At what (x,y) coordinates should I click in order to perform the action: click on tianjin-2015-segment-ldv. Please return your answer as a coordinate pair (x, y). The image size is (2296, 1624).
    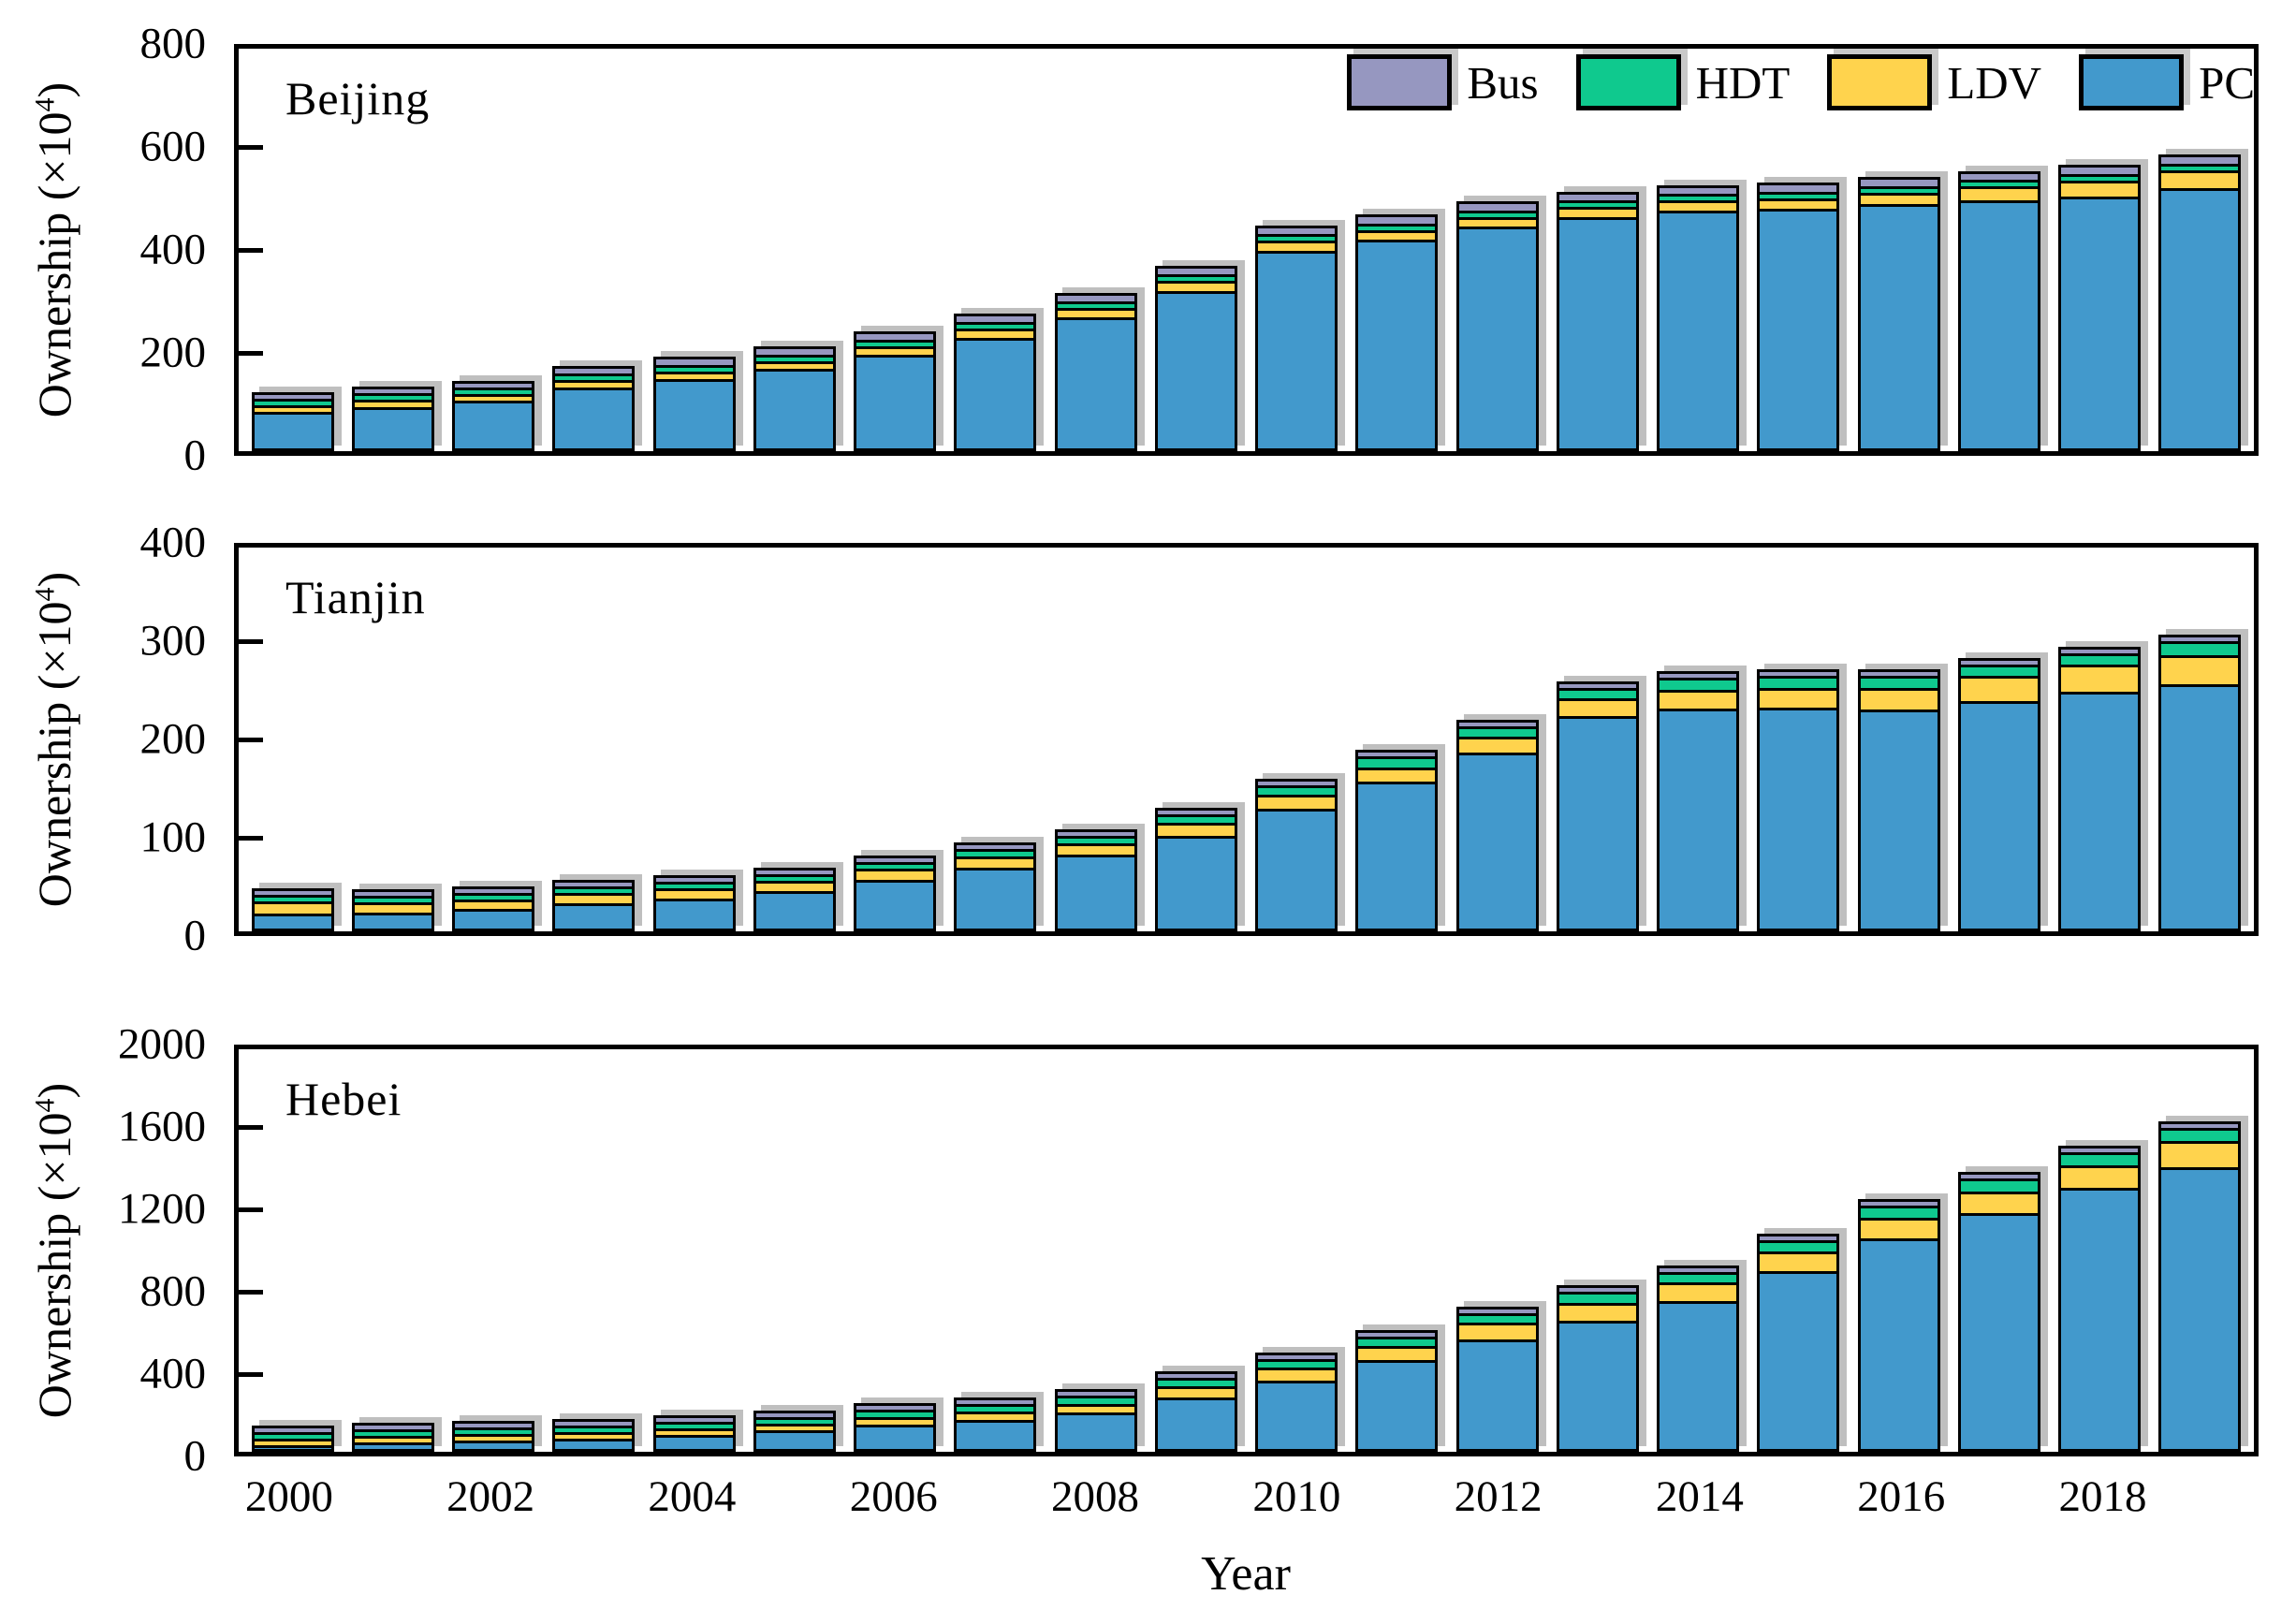
    Looking at the image, I should click on (1799, 698).